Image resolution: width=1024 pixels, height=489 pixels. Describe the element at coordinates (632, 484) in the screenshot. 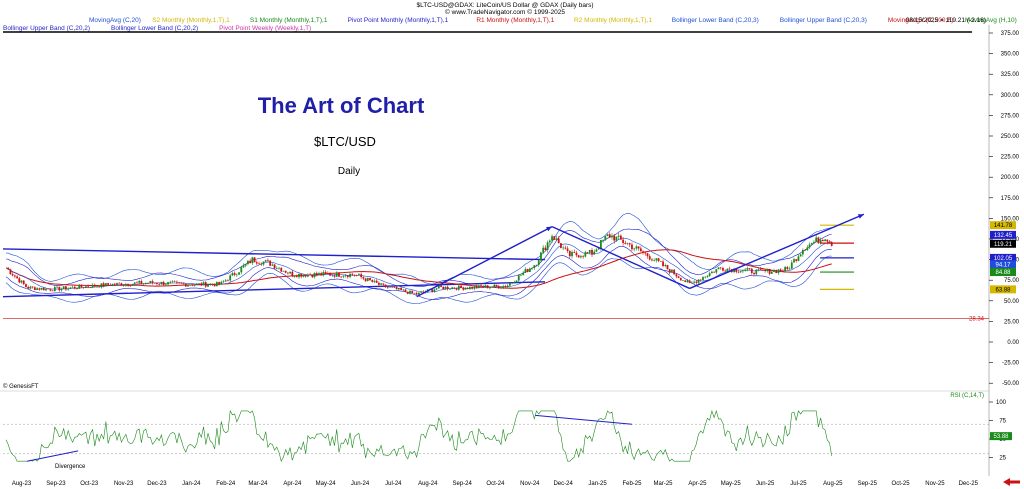

I see `month-label: Feb-25` at that location.